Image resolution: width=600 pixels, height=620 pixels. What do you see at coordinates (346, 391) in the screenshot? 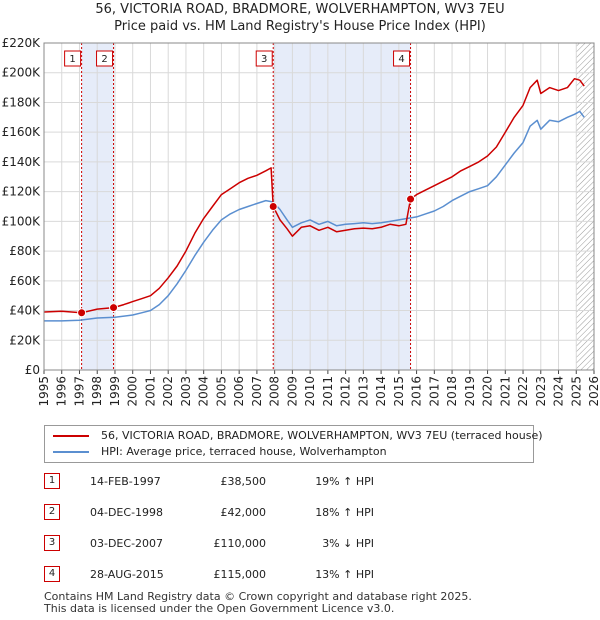
I see `x-tick-label: 2012` at bounding box center [346, 391].